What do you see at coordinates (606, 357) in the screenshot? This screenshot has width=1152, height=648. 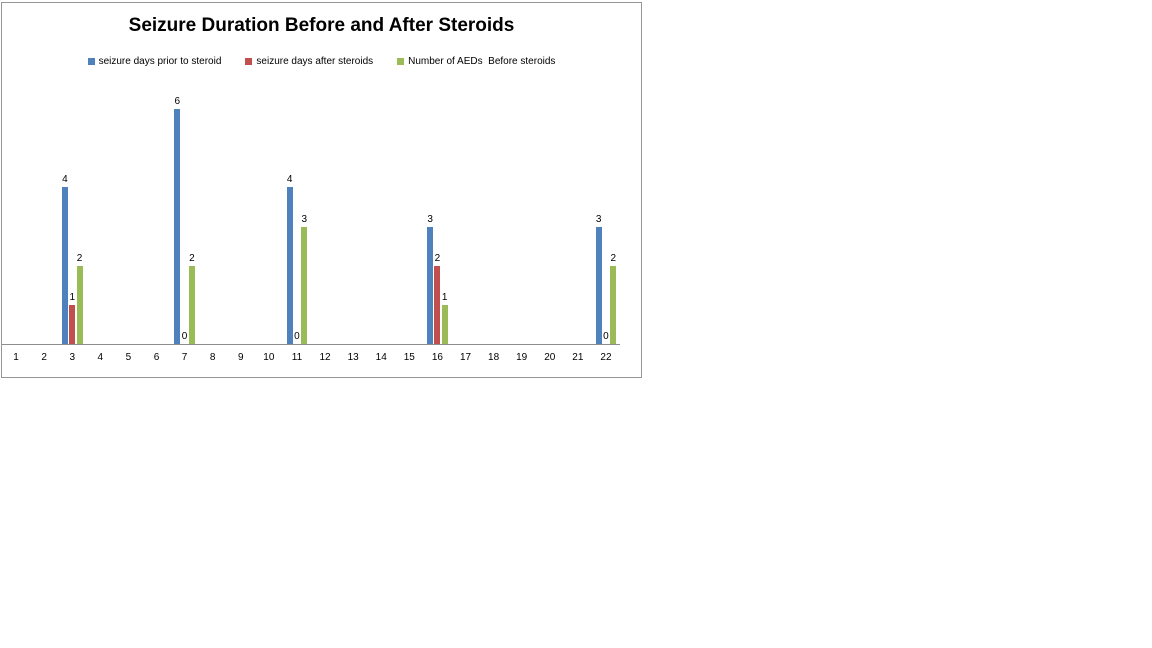 I see `x-tick-label: 22` at bounding box center [606, 357].